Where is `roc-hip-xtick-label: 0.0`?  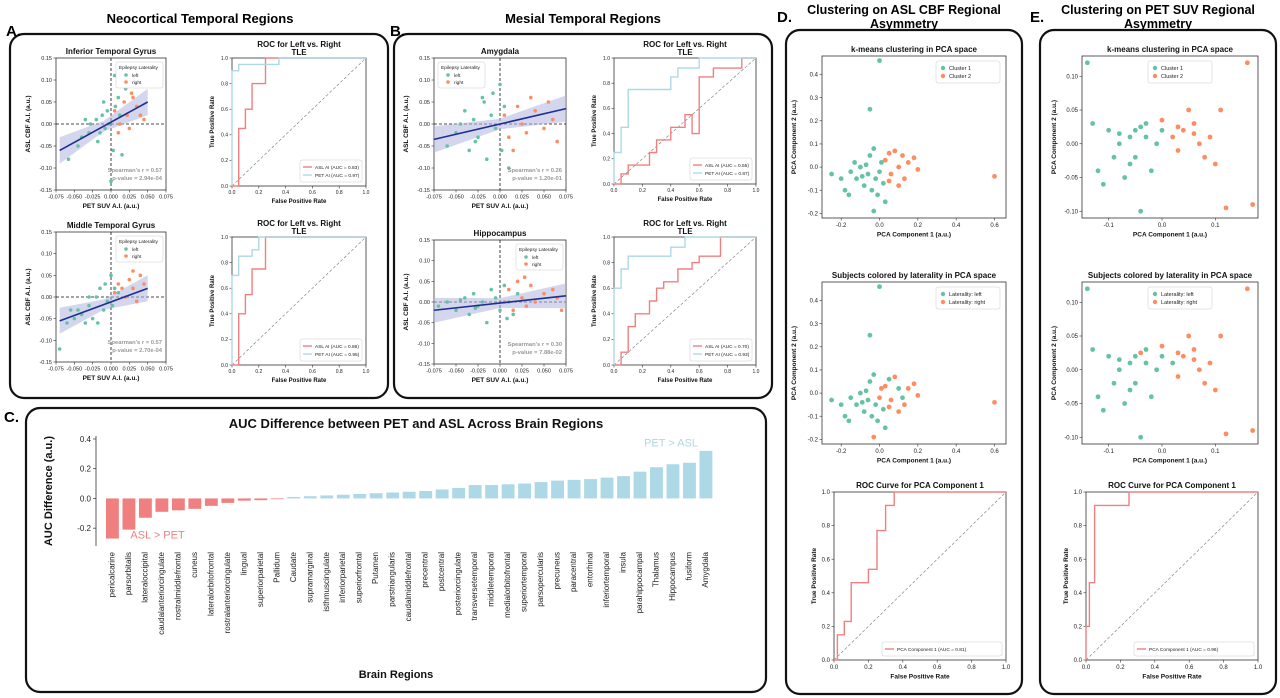 roc-hip-xtick-label: 0.0 is located at coordinates (614, 372).